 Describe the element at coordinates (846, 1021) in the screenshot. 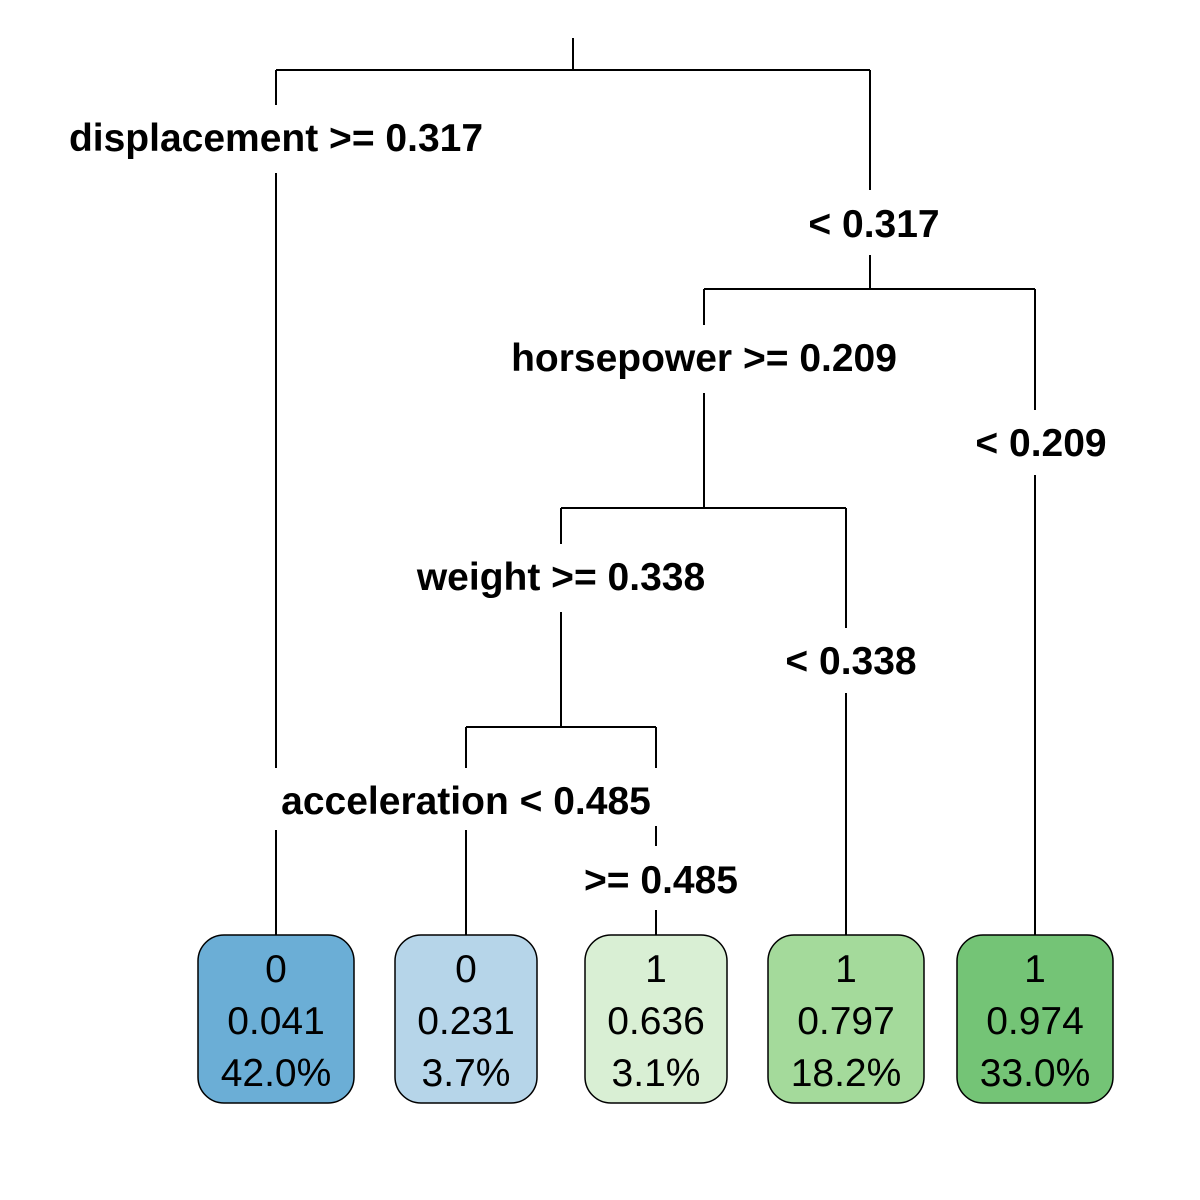

I see `leaf-probability: 0.797` at that location.